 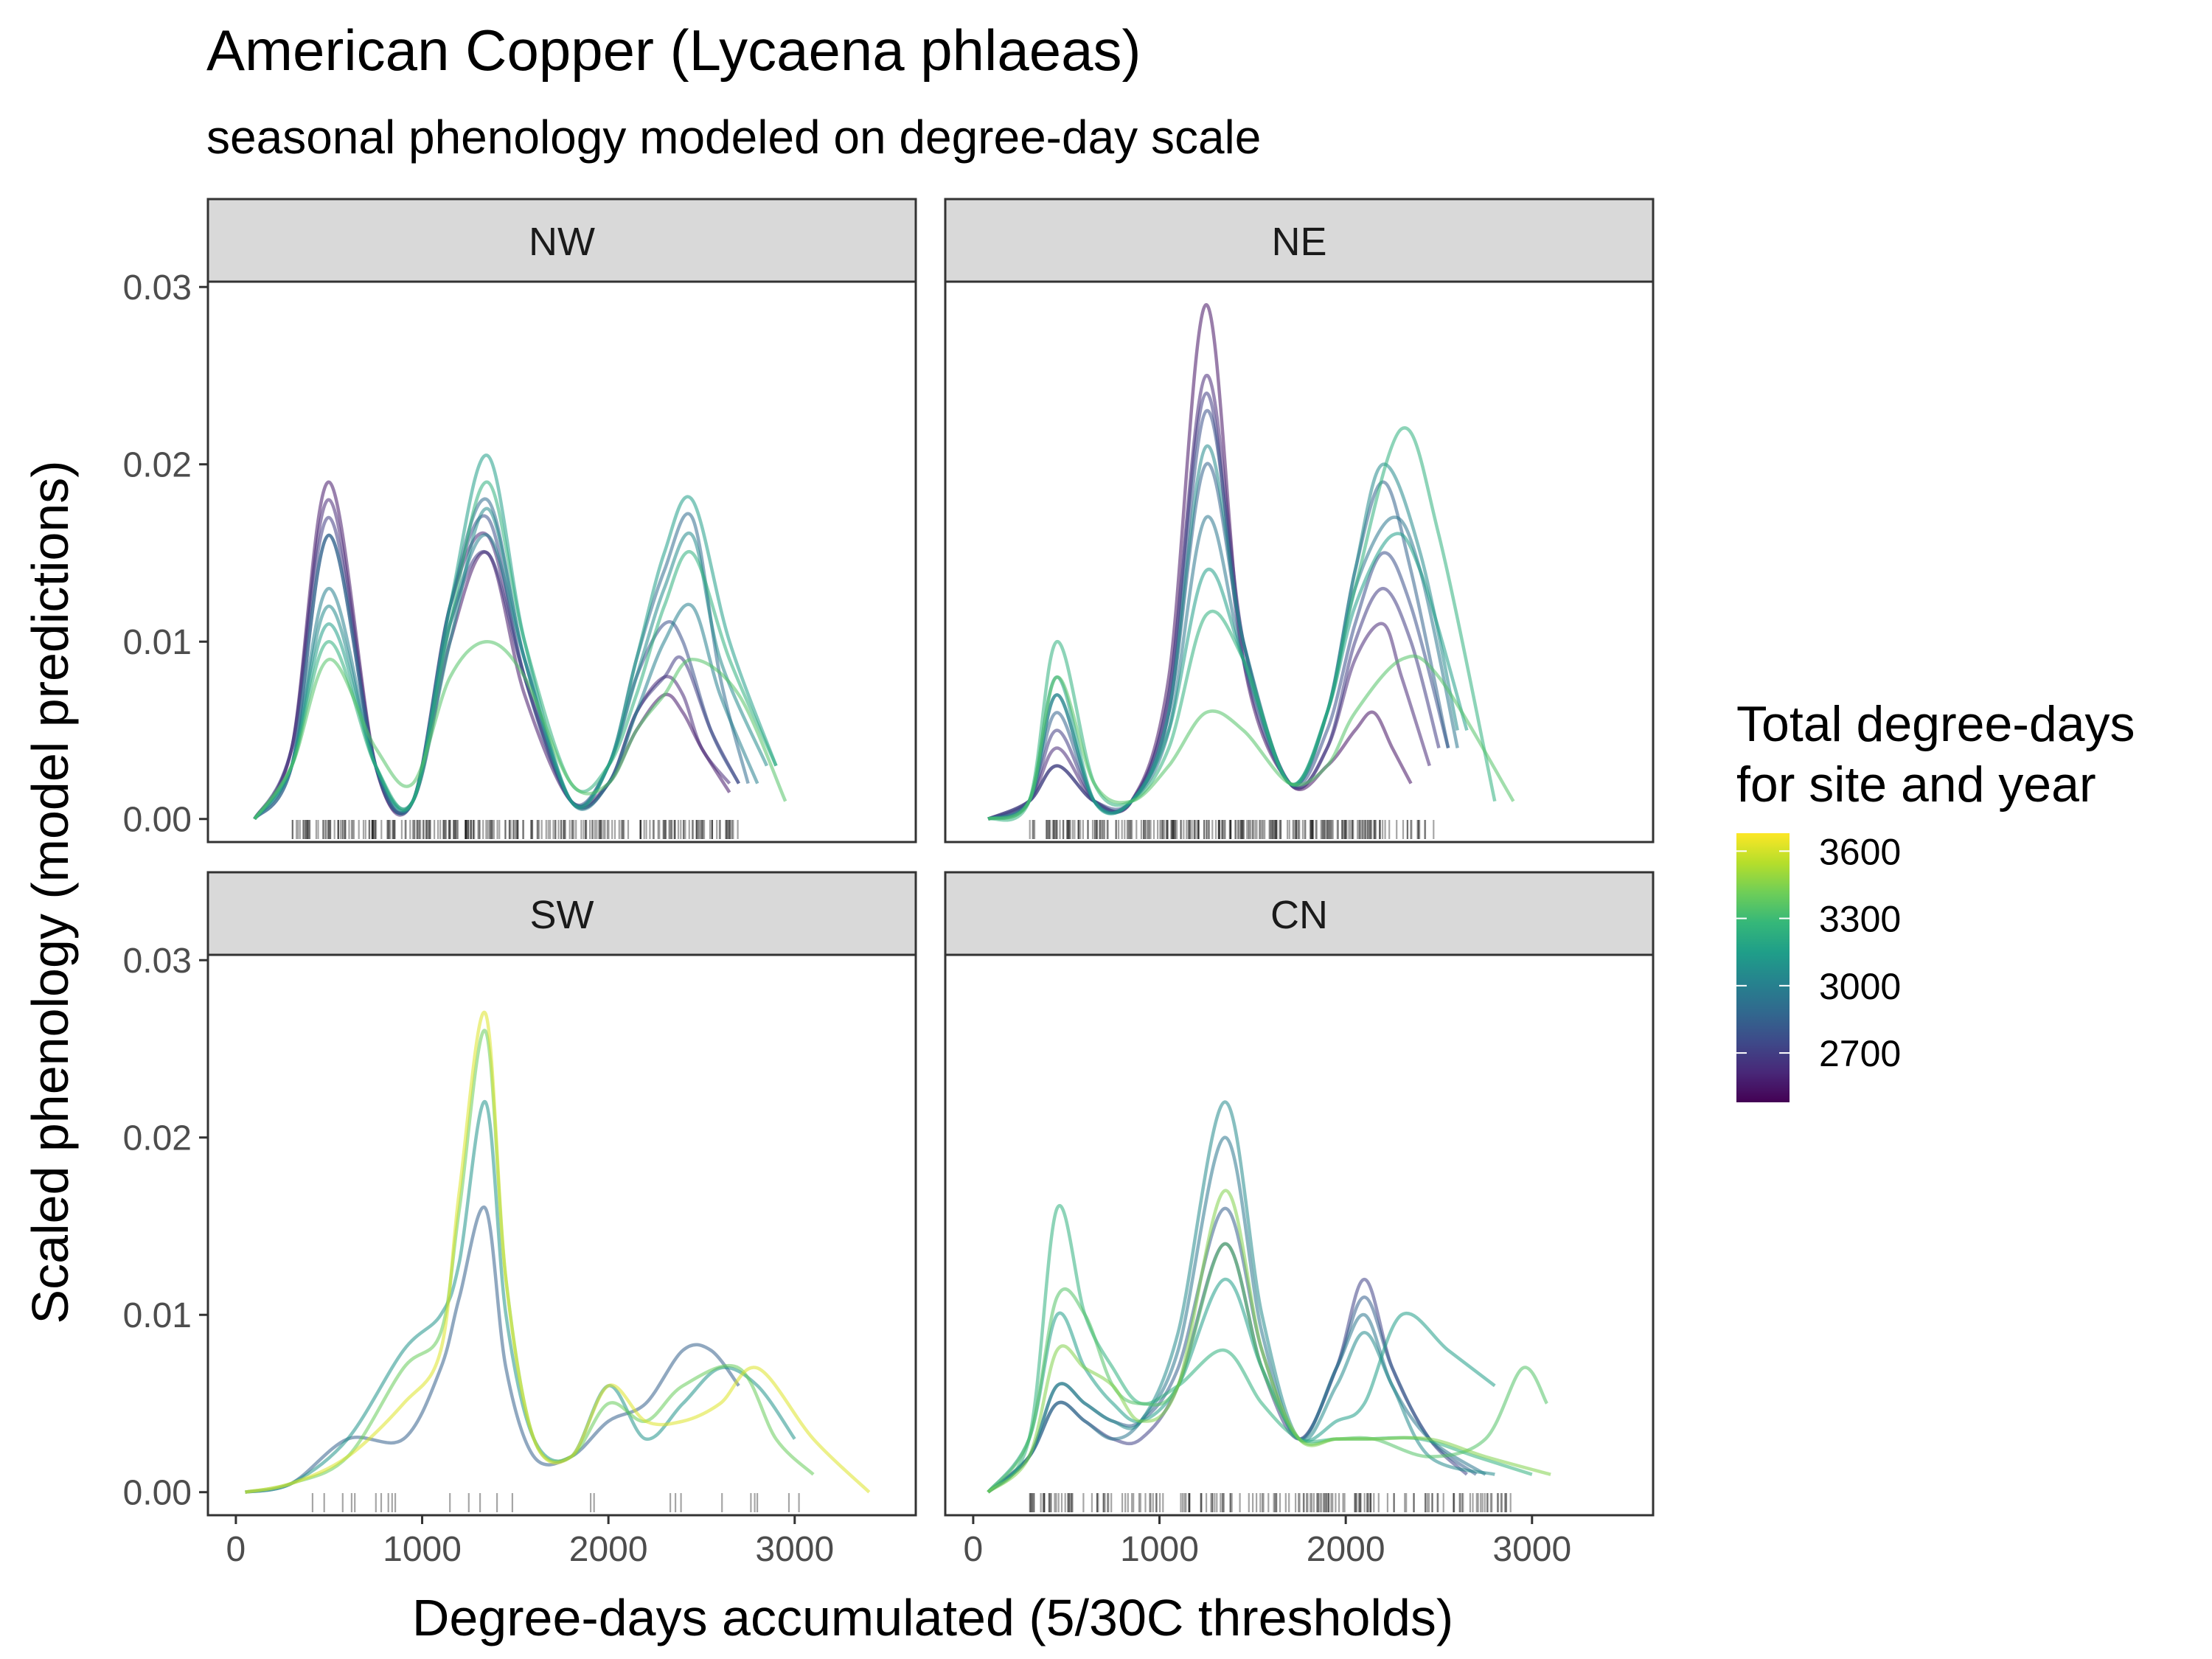 I want to click on legend-break-label: 3000, so click(x=1860, y=986).